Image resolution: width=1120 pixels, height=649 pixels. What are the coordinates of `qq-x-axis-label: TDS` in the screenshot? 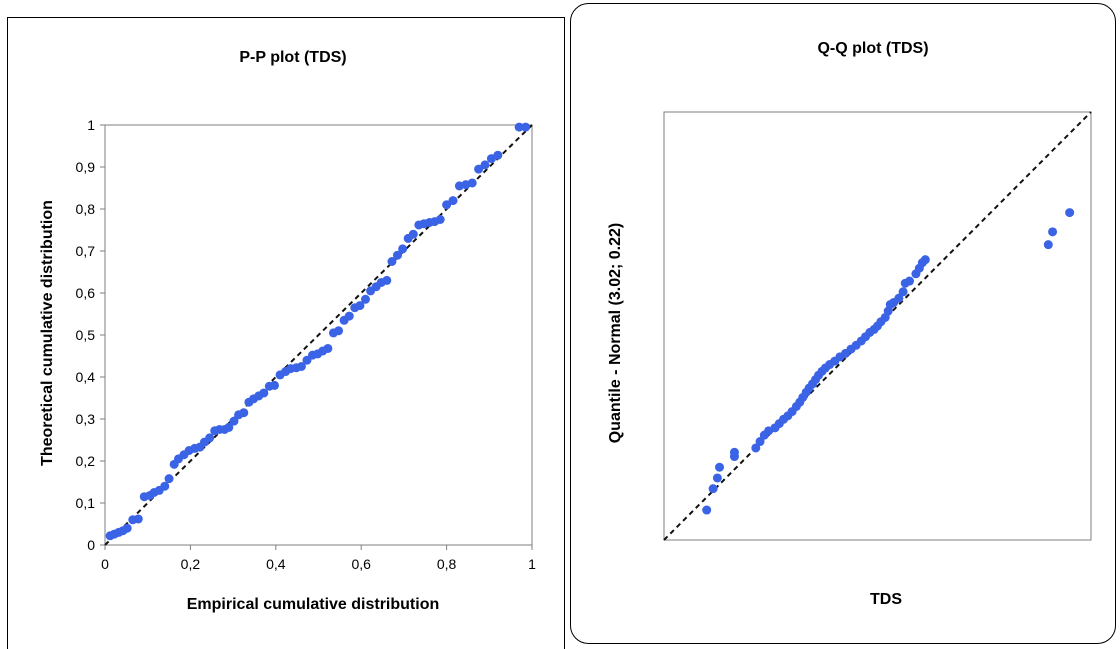 It's located at (886, 599).